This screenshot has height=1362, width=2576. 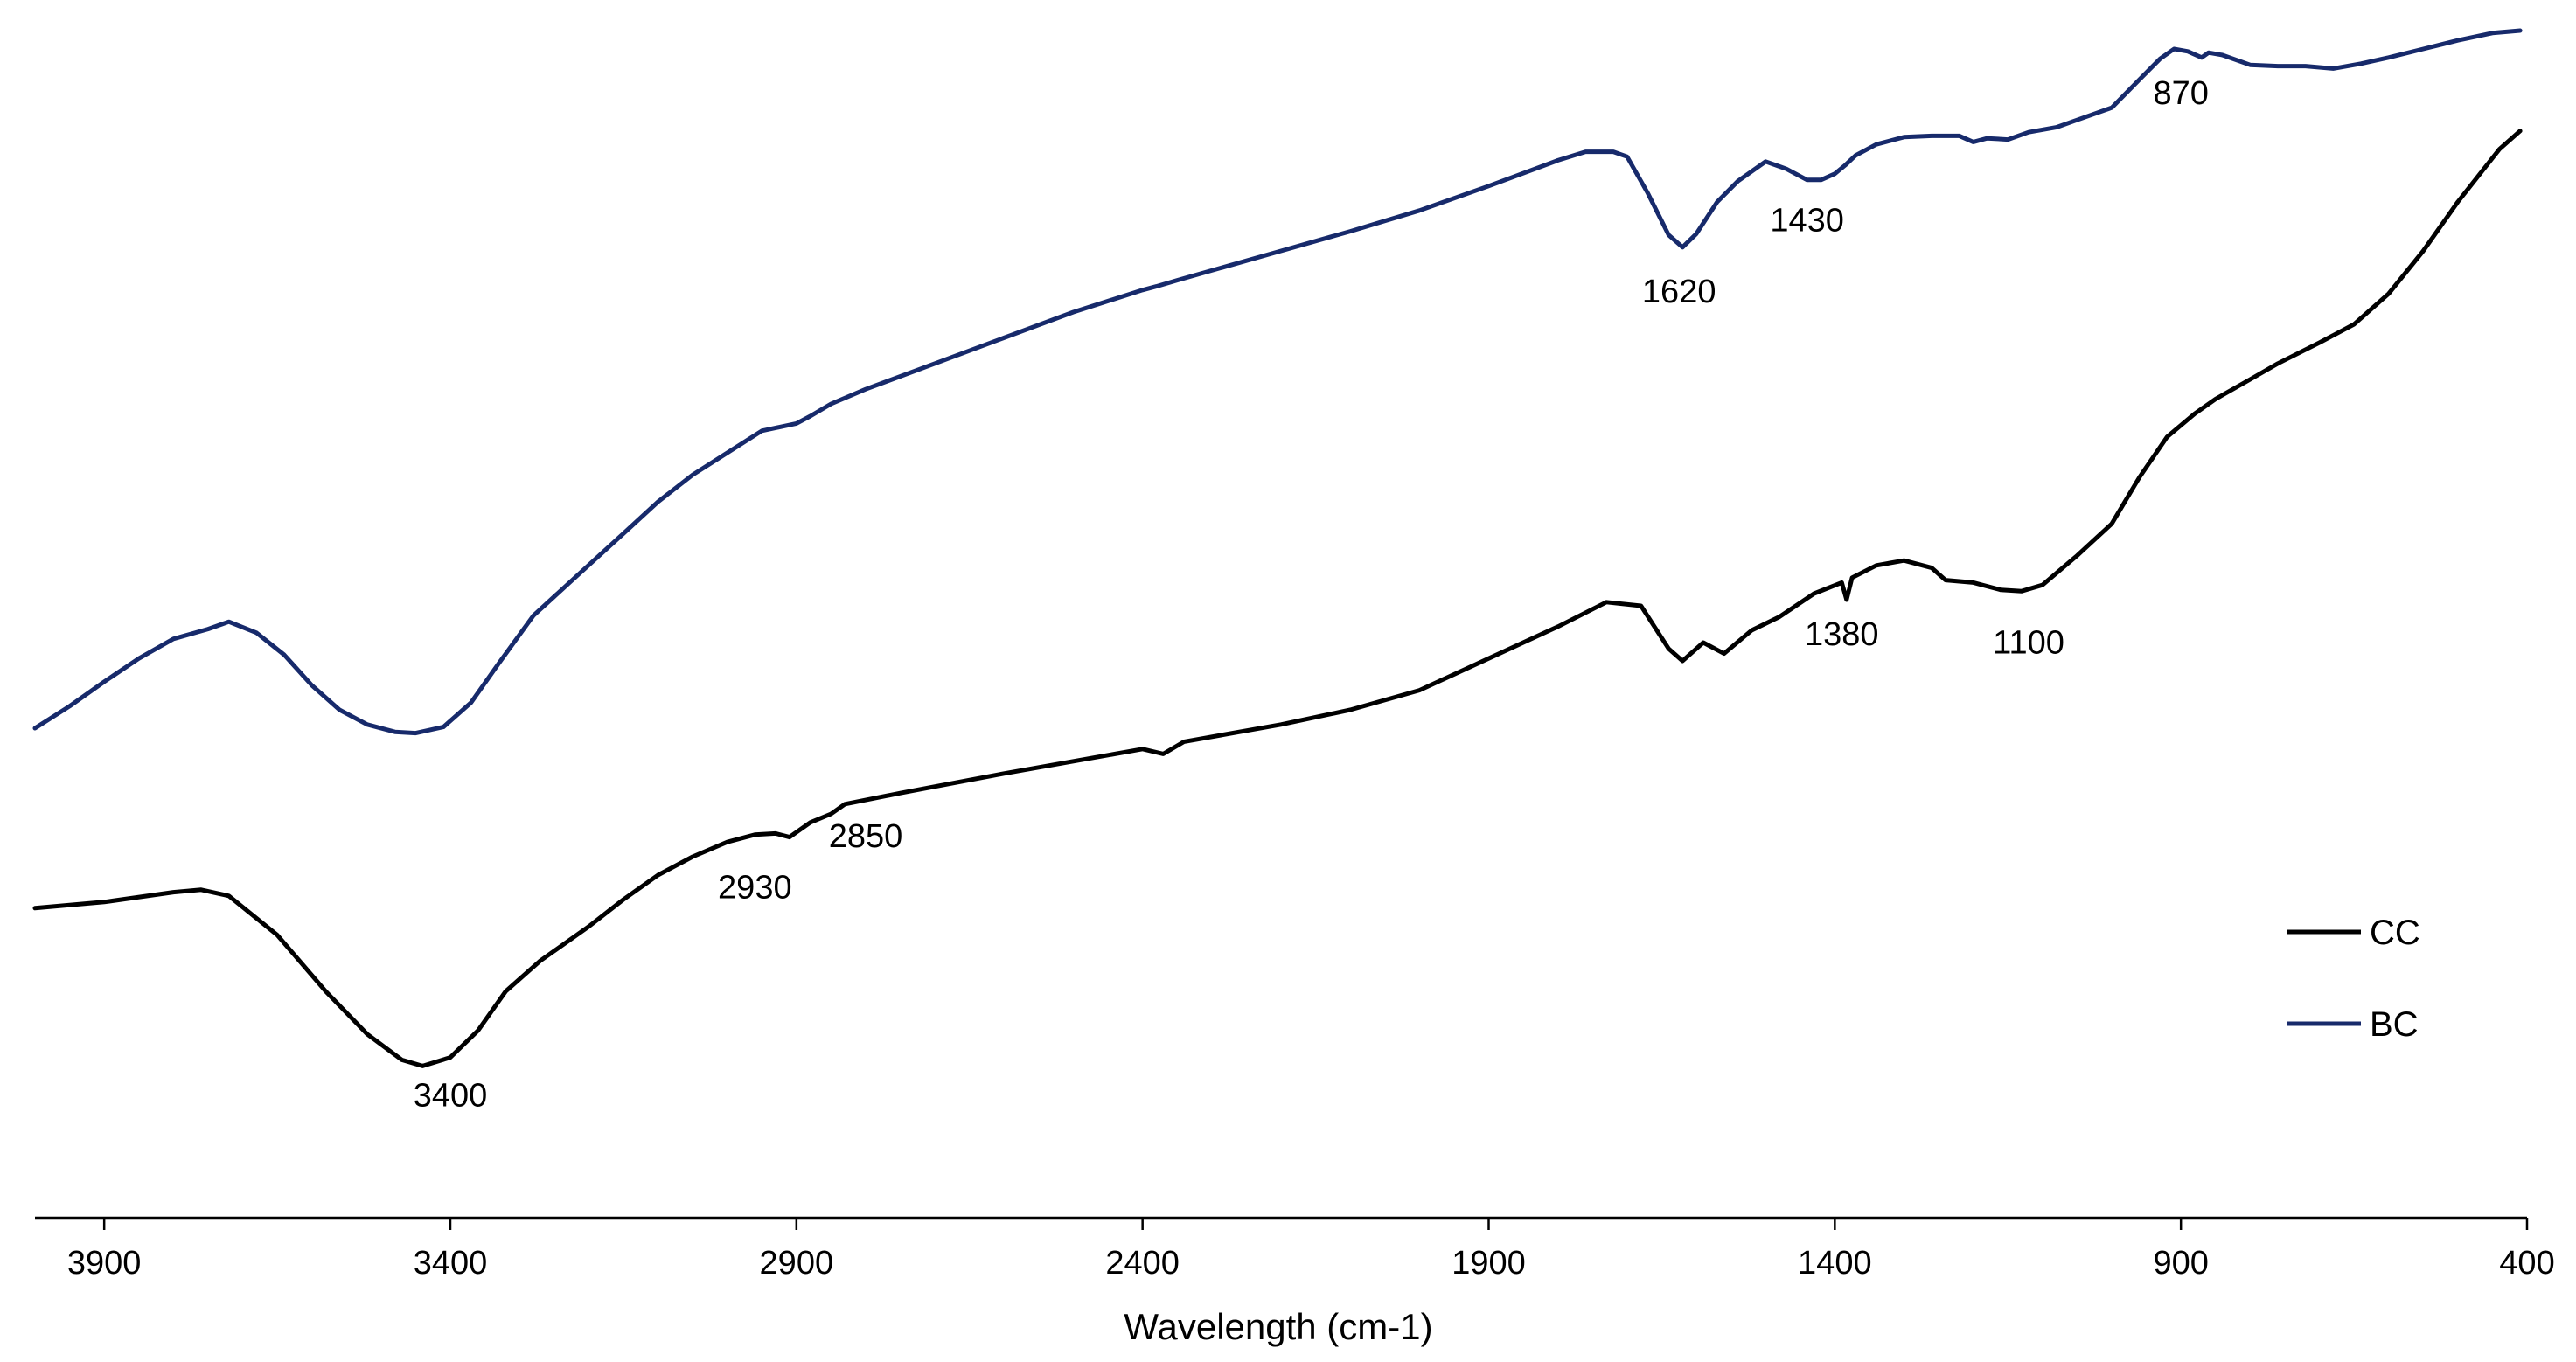 I want to click on x-tick-label: 1400, so click(x=1835, y=1263).